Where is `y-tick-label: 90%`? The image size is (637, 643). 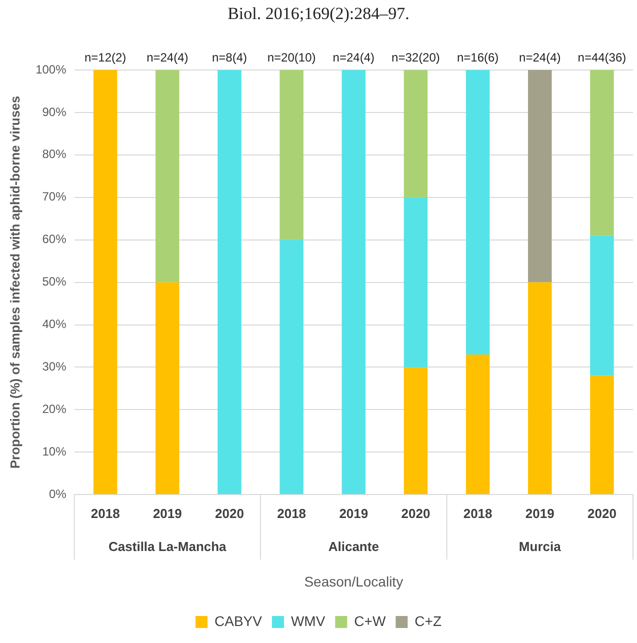 y-tick-label: 90% is located at coordinates (54, 111).